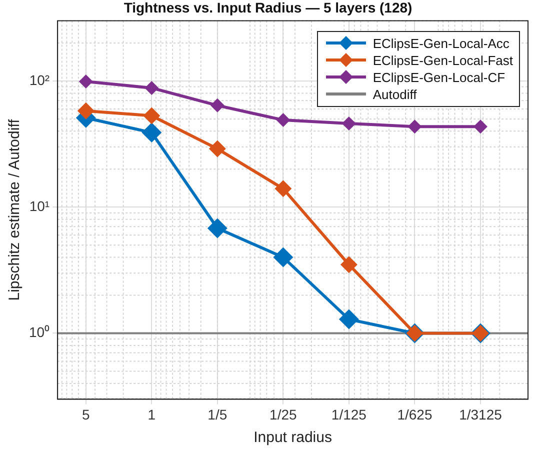 Image resolution: width=538 pixels, height=451 pixels. Describe the element at coordinates (268, 8) in the screenshot. I see `chart-title: Tightness vs. Input Radius — 5 layers (128)` at that location.